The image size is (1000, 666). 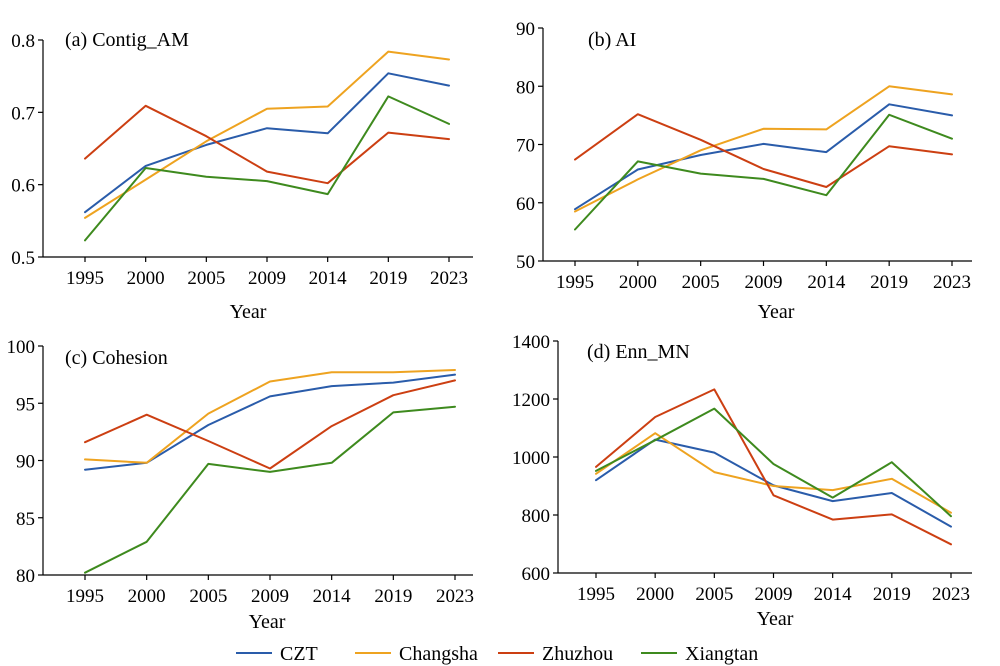 What do you see at coordinates (23, 258) in the screenshot?
I see `y-tick-label: 0.5` at bounding box center [23, 258].